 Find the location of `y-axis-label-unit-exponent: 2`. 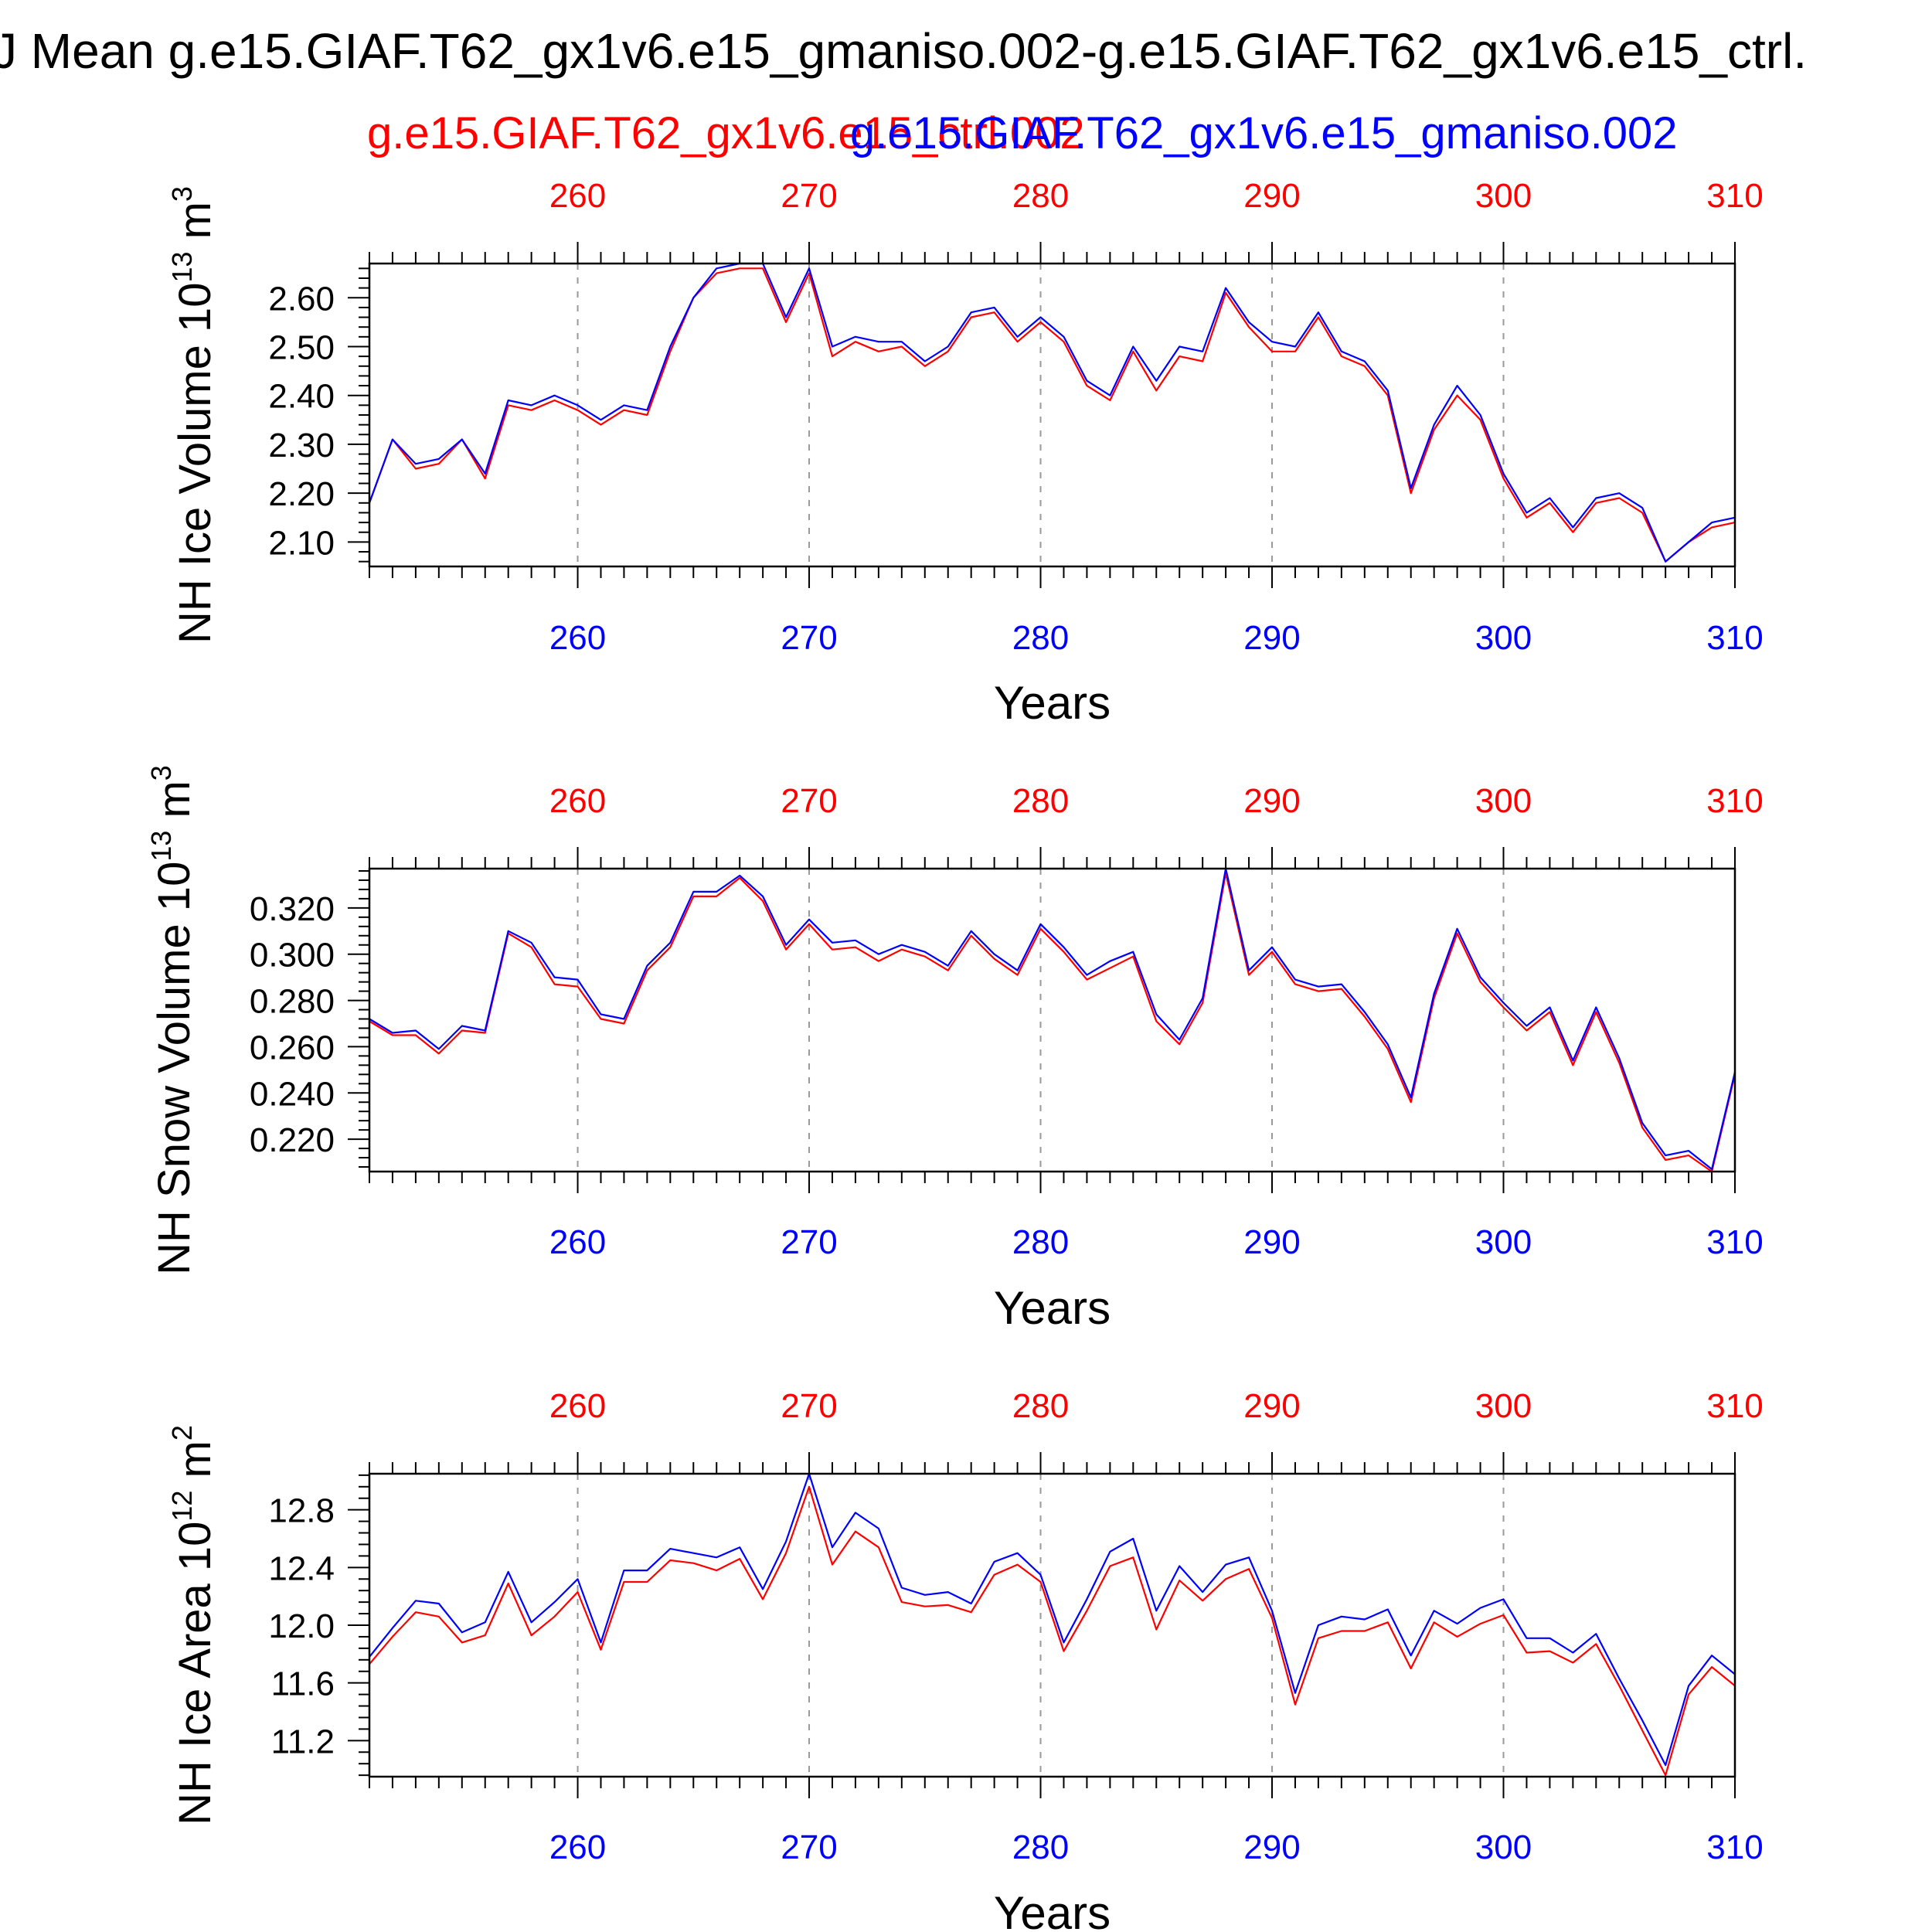

y-axis-label-unit-exponent: 2 is located at coordinates (182, 1433).